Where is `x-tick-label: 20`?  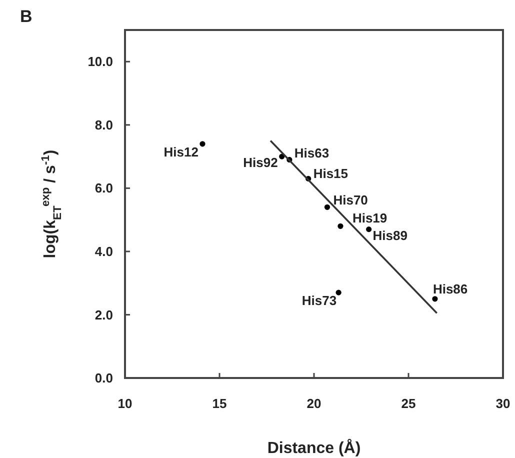
x-tick-label: 20 is located at coordinates (314, 403).